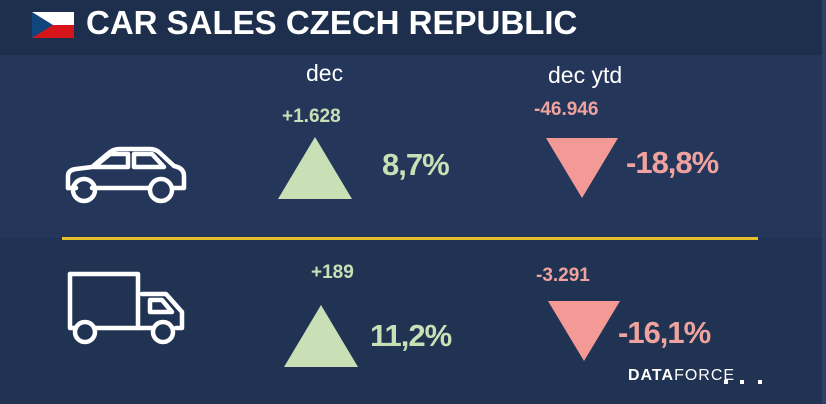  I want to click on truck-ytd-down-arrow-icon, so click(584, 331).